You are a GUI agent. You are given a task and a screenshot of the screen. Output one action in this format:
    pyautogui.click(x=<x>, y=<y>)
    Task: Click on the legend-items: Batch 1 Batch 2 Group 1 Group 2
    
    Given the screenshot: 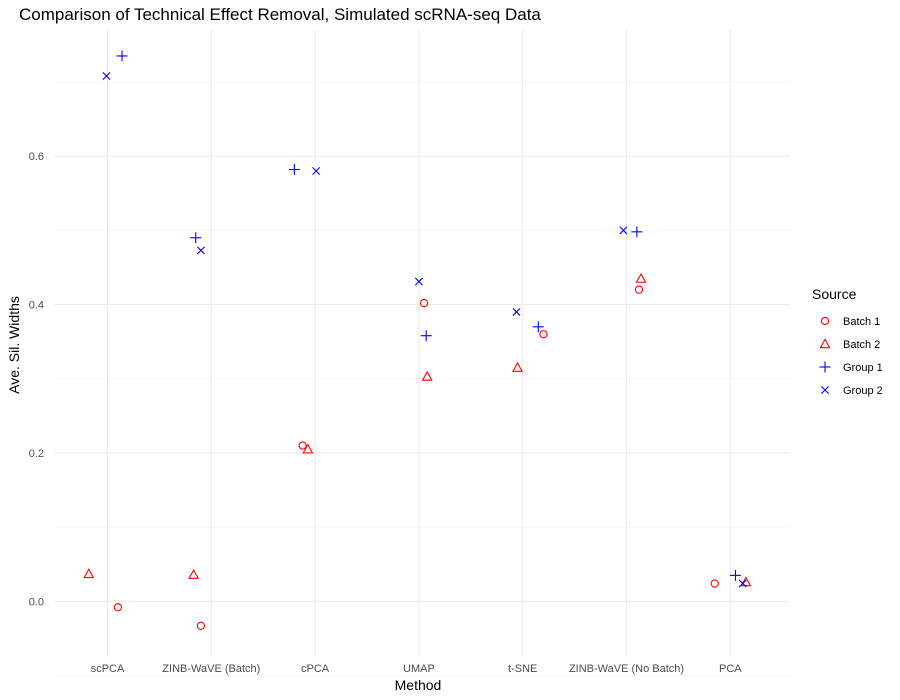 What is the action you would take?
    pyautogui.click(x=851, y=356)
    